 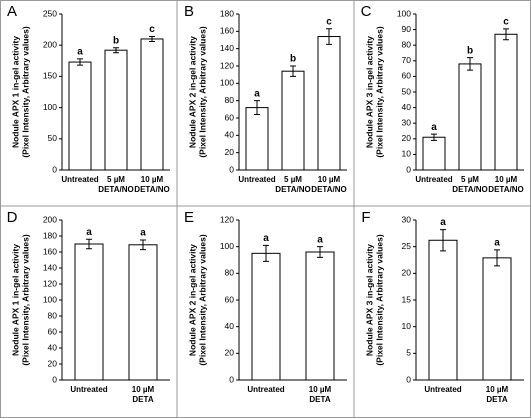 I want to click on y-tick-label: 5, so click(x=408, y=353).